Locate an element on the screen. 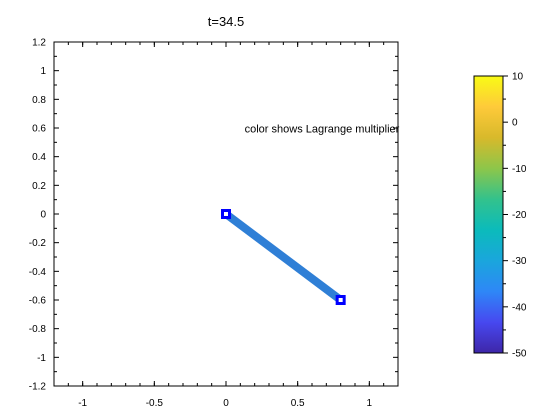  y-tick-label: 1 is located at coordinates (43, 71).